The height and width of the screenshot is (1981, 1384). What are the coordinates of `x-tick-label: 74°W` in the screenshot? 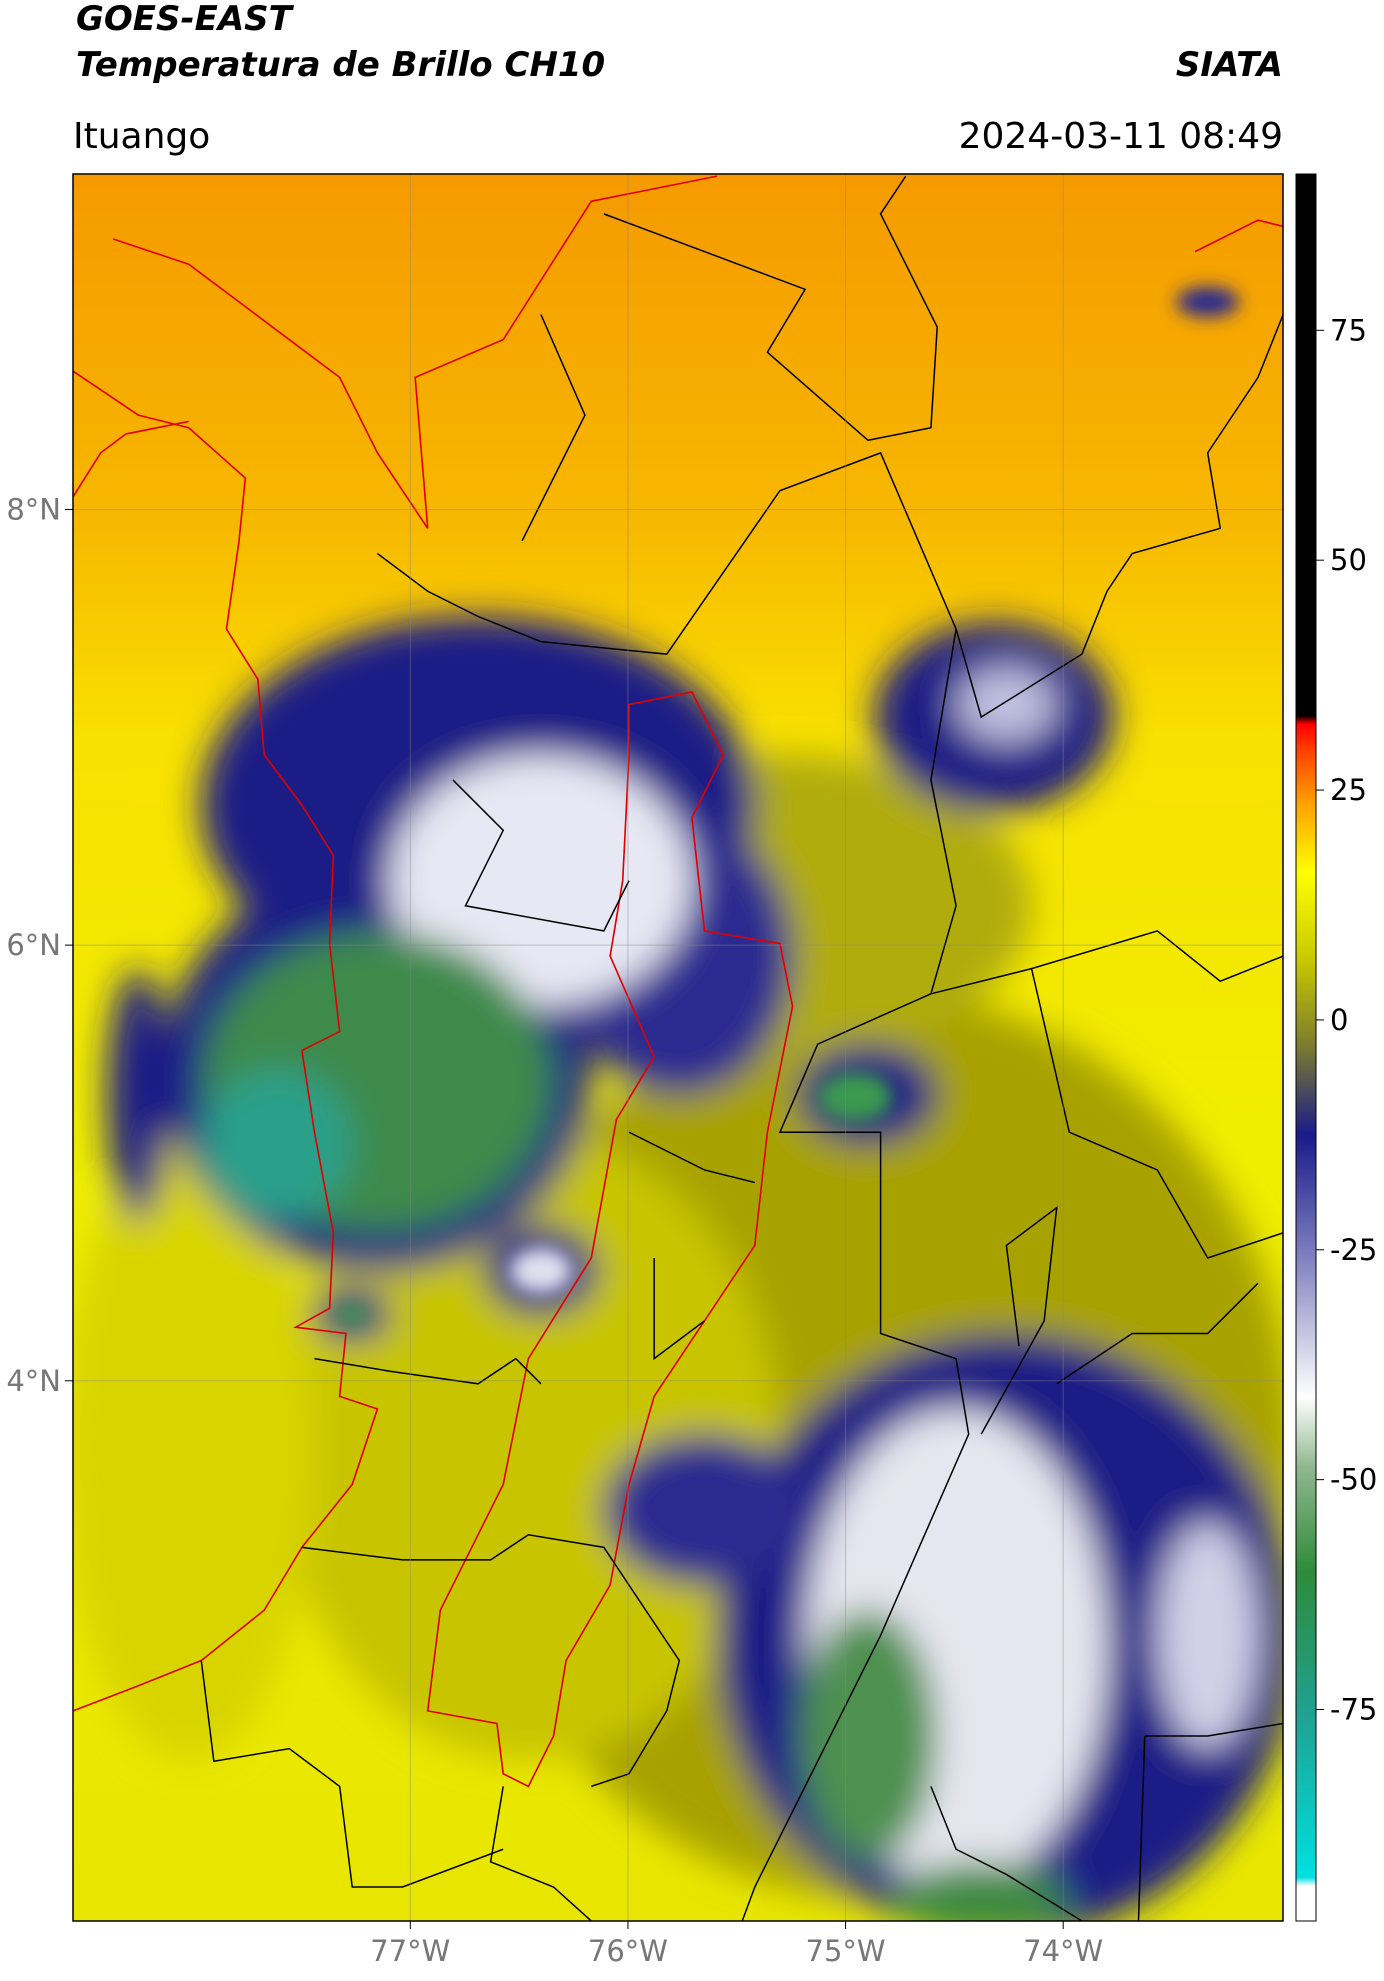 It's located at (1063, 1951).